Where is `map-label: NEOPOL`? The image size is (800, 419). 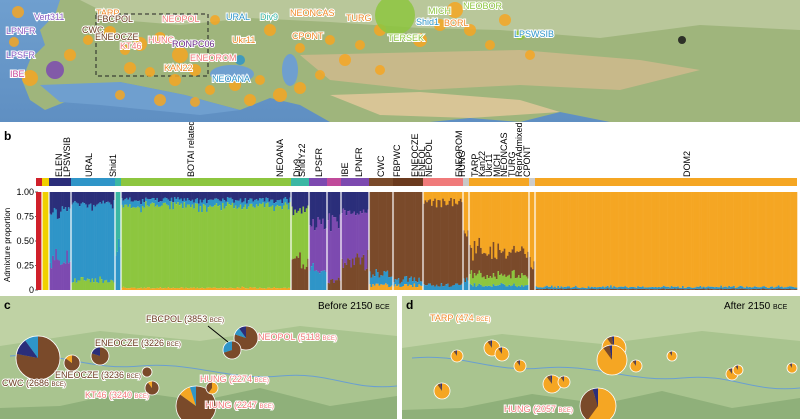 map-label: NEOPOL is located at coordinates (181, 19).